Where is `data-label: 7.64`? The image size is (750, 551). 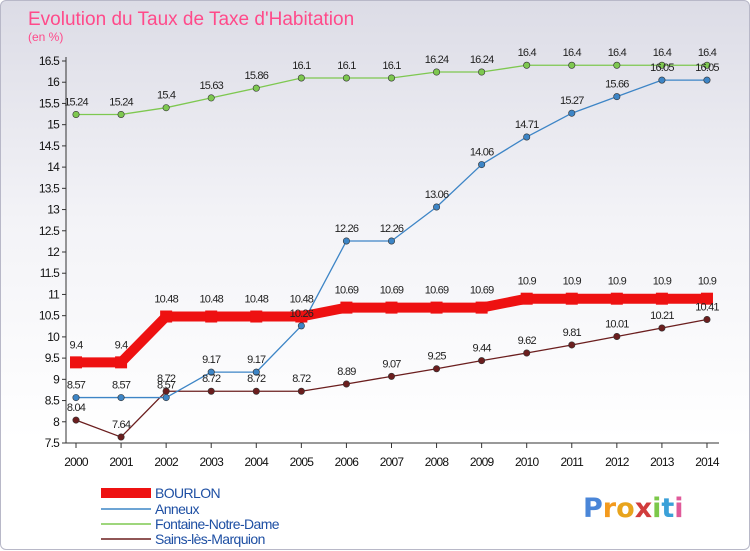 data-label: 7.64 is located at coordinates (121, 425).